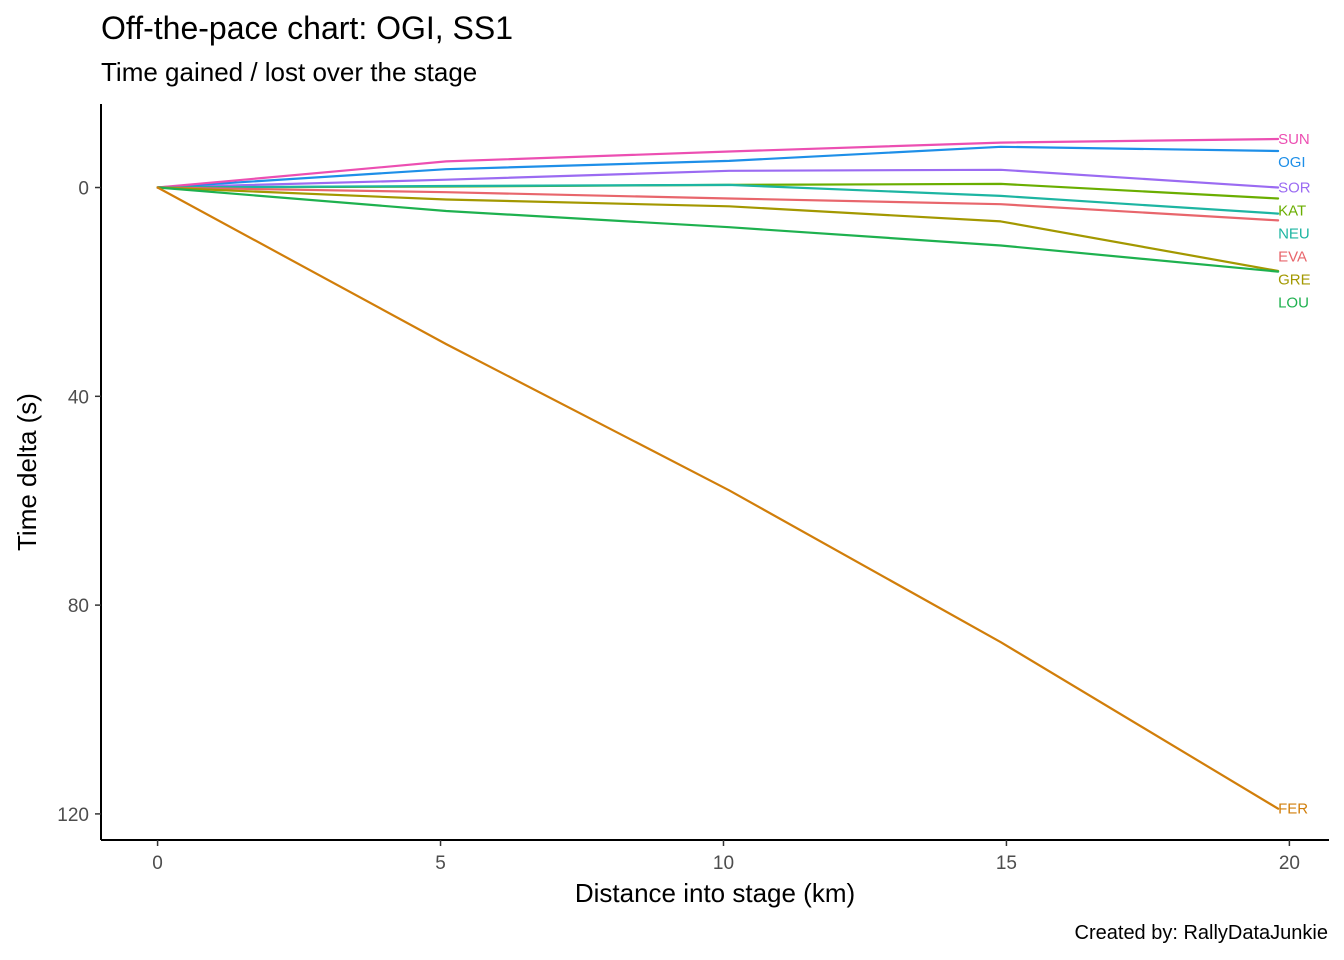 The height and width of the screenshot is (960, 1344). I want to click on series-label-lou: LOU, so click(1293, 303).